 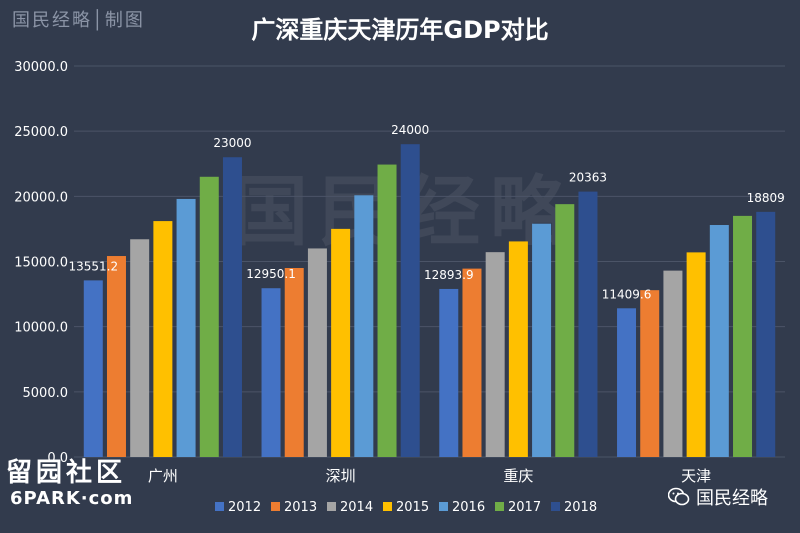 I want to click on brand-bottom-en: 6PARK·com, so click(x=72, y=498).